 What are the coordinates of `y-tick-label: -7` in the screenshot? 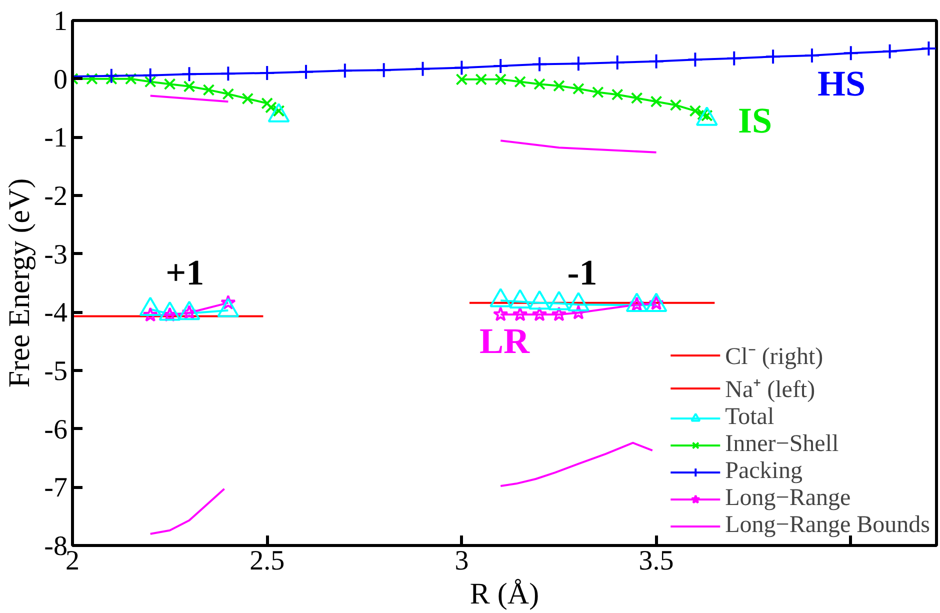 It's located at (56, 488).